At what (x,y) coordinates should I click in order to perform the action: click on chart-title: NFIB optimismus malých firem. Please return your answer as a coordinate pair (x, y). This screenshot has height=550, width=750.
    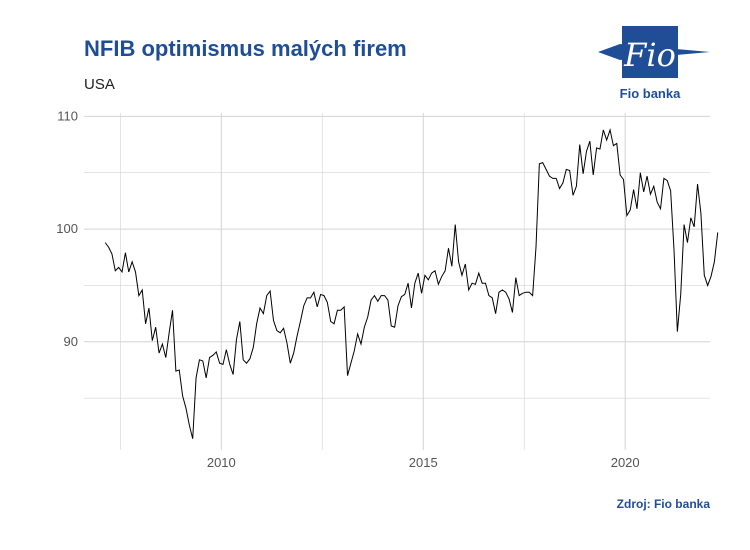
    Looking at the image, I should click on (245, 48).